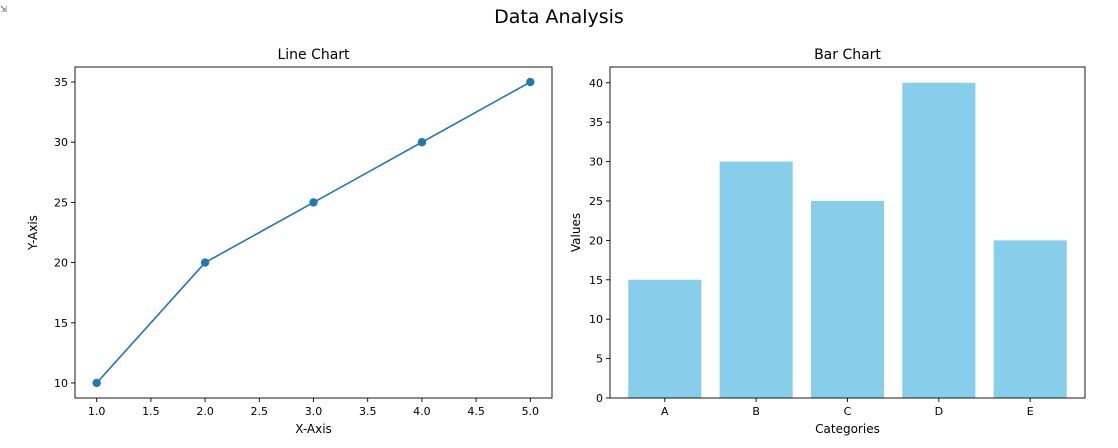 The image size is (1118, 448). Describe the element at coordinates (4, 8) in the screenshot. I see `output-indicator-icon: ⇲` at that location.